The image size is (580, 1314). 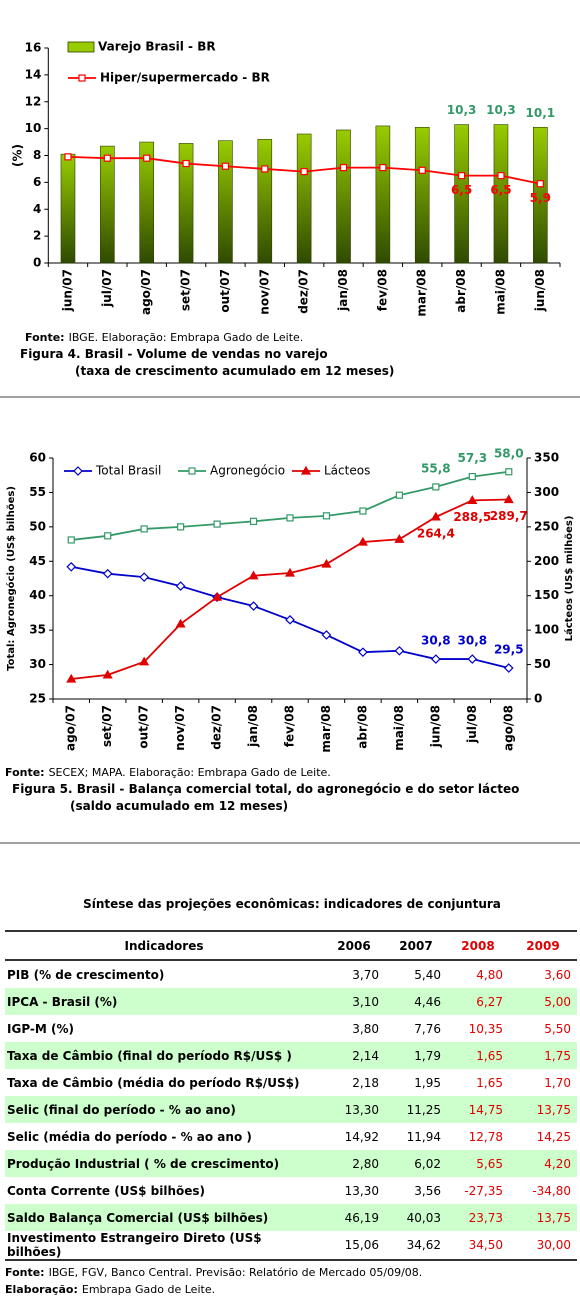 What do you see at coordinates (543, 945) in the screenshot?
I see `header-cell: 2009` at bounding box center [543, 945].